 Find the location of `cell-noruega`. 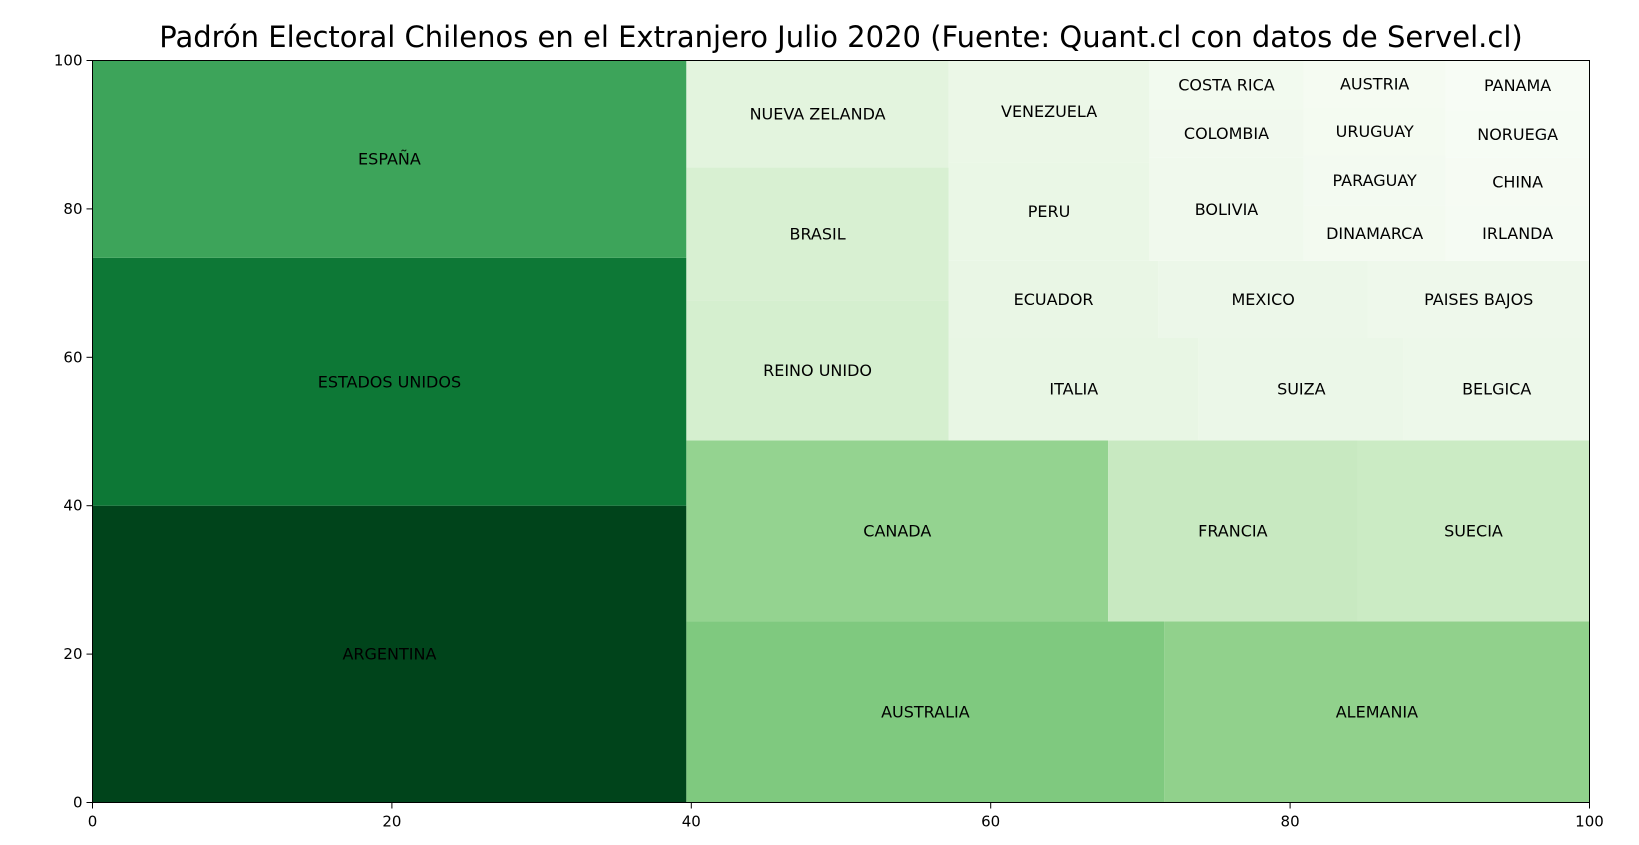

cell-noruega is located at coordinates (1517, 134).